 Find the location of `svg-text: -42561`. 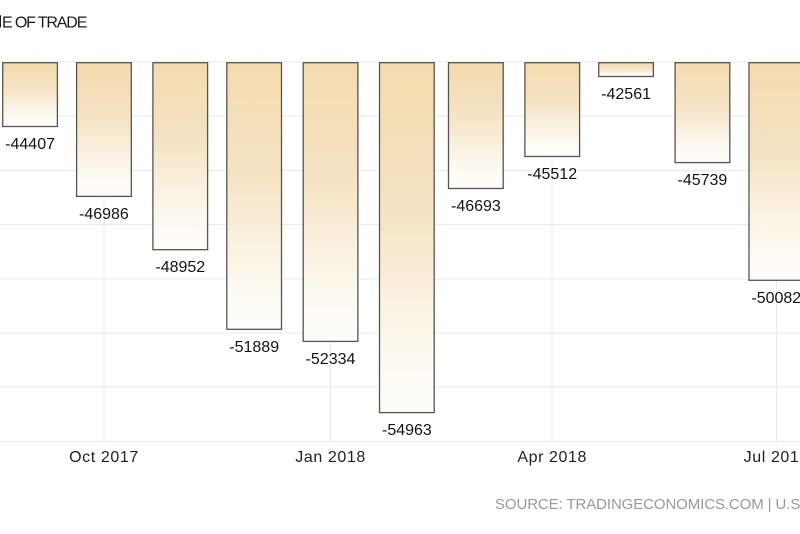

svg-text: -42561 is located at coordinates (626, 94).